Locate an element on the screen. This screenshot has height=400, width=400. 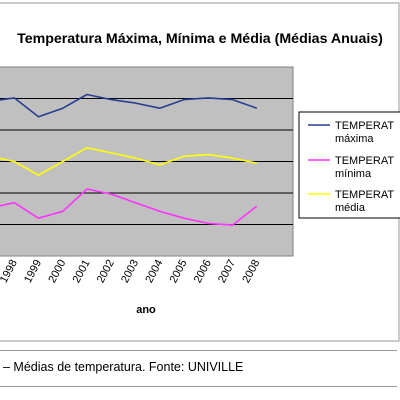
legend-box is located at coordinates (349, 165).